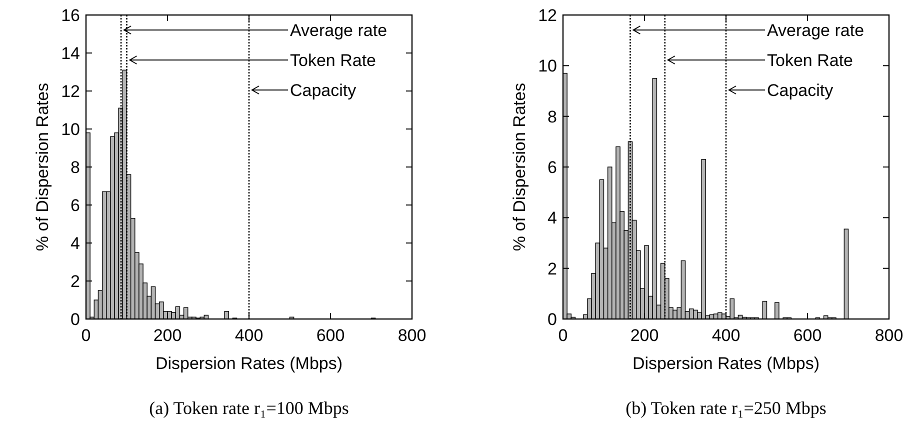 The width and height of the screenshot is (912, 434). I want to click on y-tick-label: 16, so click(70, 15).